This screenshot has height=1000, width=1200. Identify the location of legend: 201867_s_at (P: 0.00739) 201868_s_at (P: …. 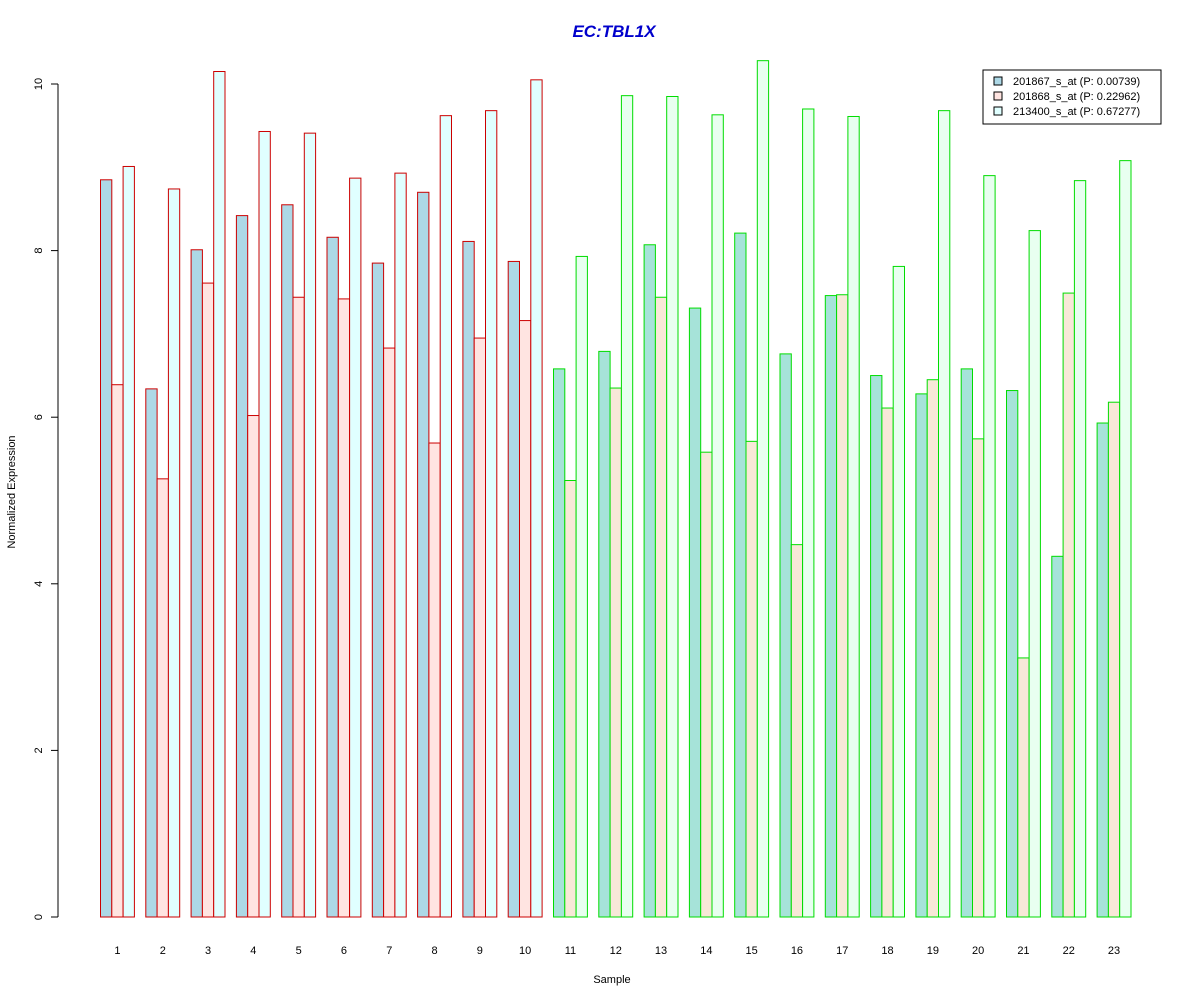
(1072, 97).